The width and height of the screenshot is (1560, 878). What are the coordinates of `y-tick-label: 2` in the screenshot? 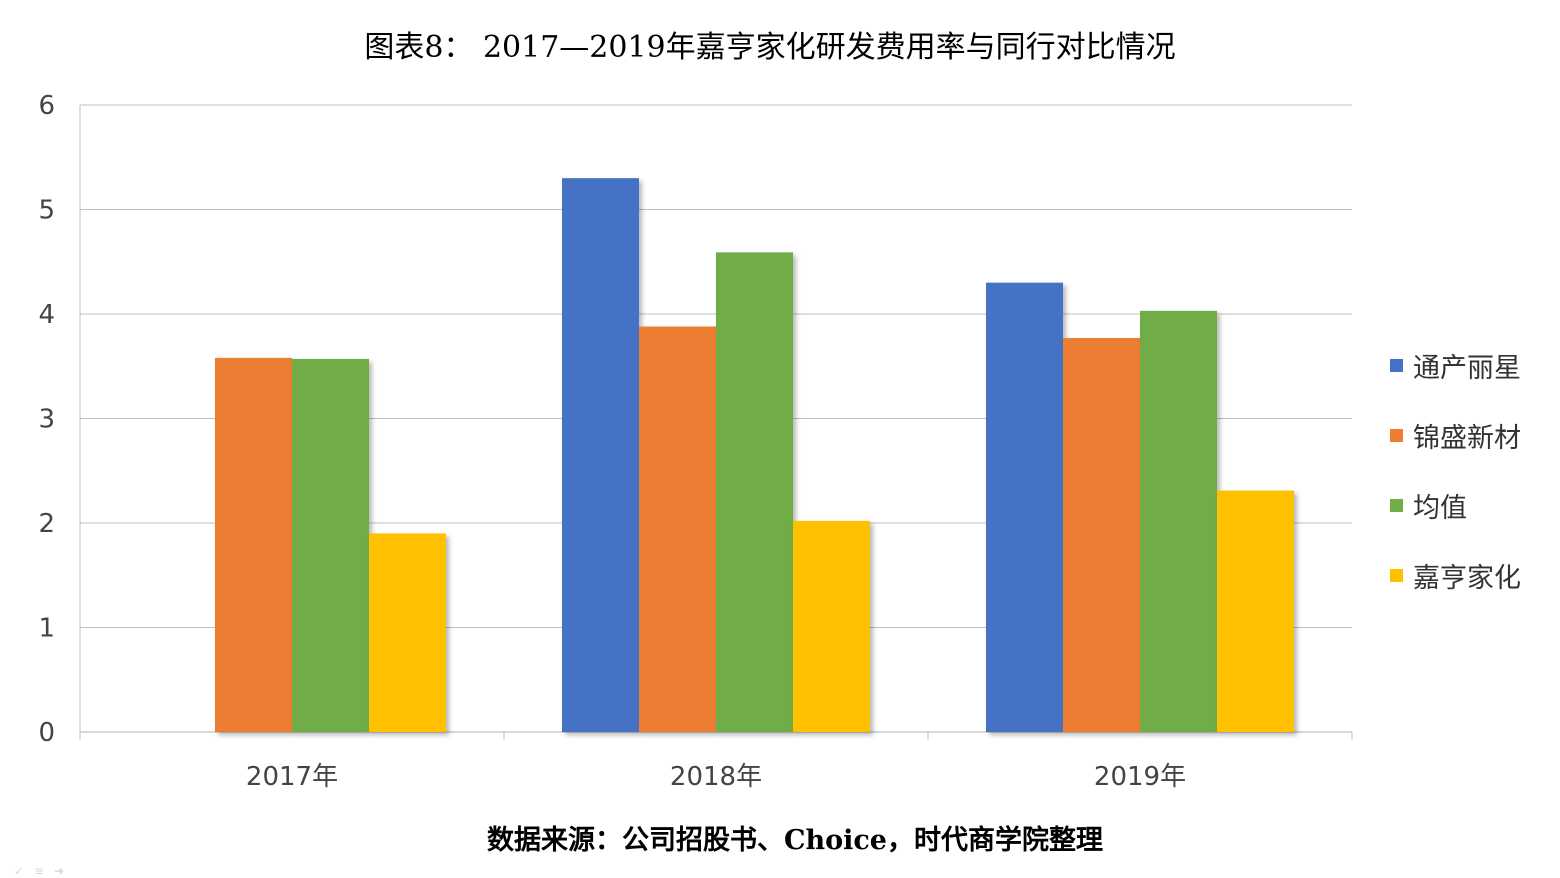 It's located at (46, 524).